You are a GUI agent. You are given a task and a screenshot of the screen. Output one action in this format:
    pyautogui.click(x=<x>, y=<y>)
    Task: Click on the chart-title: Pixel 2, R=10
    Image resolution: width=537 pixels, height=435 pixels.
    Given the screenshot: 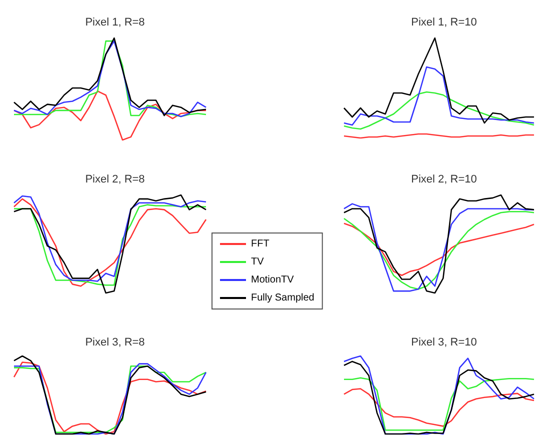 What is the action you would take?
    pyautogui.click(x=444, y=180)
    